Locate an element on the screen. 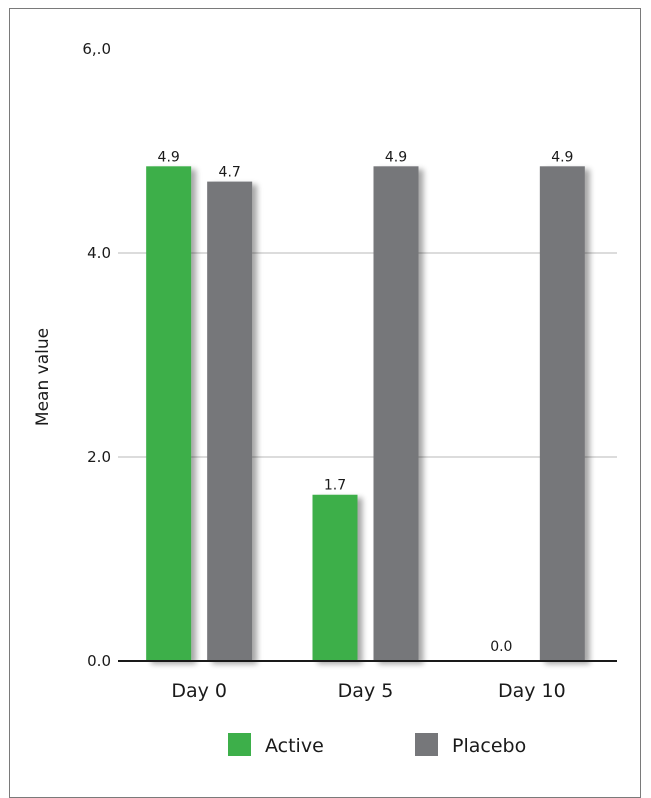 Image resolution: width=651 pixels, height=798 pixels. y-tick-label: 0.0 is located at coordinates (99, 661).